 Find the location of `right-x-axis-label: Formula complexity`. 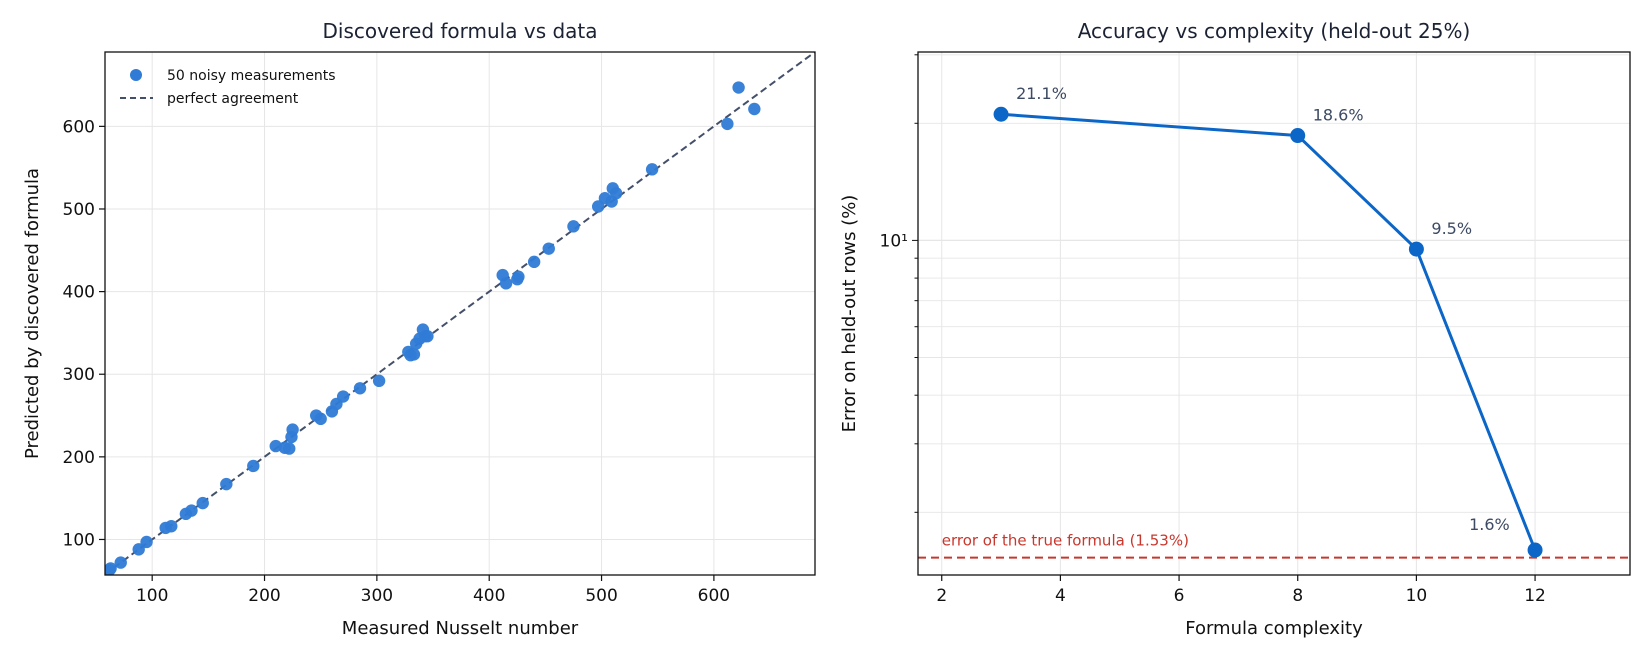

right-x-axis-label: Formula complexity is located at coordinates (1274, 628).